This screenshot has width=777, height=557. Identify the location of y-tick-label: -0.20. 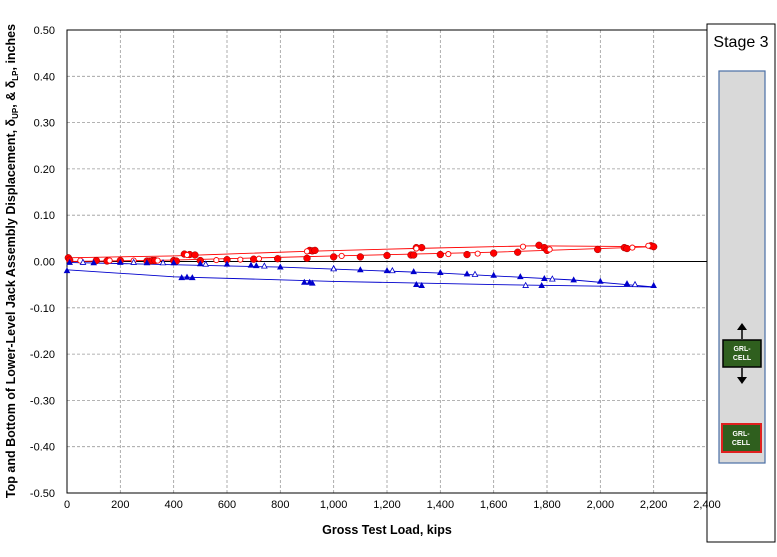
(42, 355).